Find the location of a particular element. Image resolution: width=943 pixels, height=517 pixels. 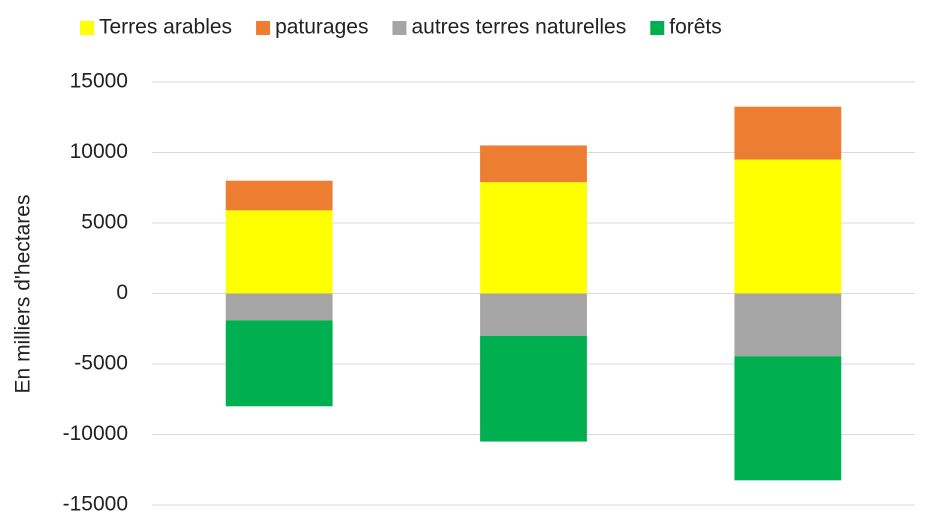

y-axis-label: En milliers d'hectares is located at coordinates (23, 294).